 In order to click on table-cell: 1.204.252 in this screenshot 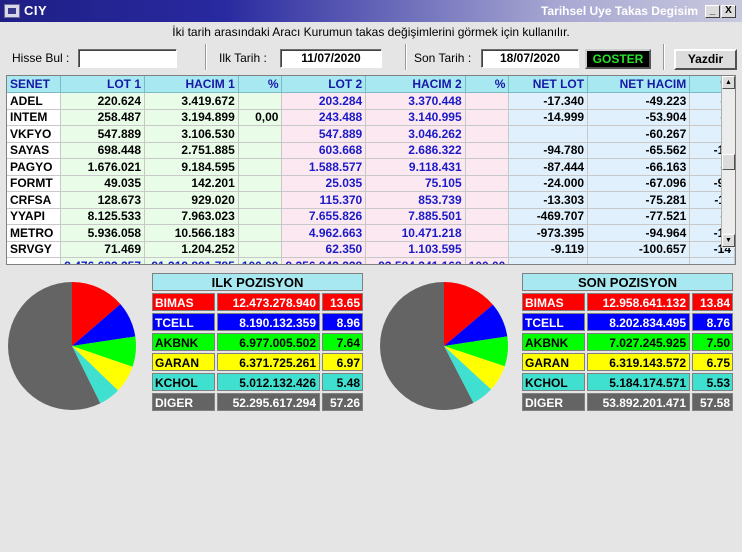, I will do `click(191, 249)`.